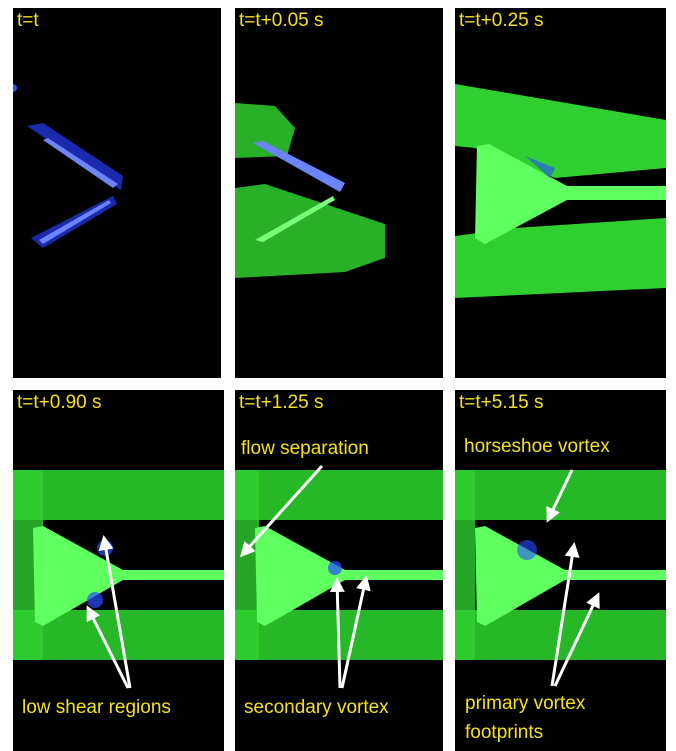  I want to click on panel-t125-label: t=t+1.25 s, so click(281, 402).